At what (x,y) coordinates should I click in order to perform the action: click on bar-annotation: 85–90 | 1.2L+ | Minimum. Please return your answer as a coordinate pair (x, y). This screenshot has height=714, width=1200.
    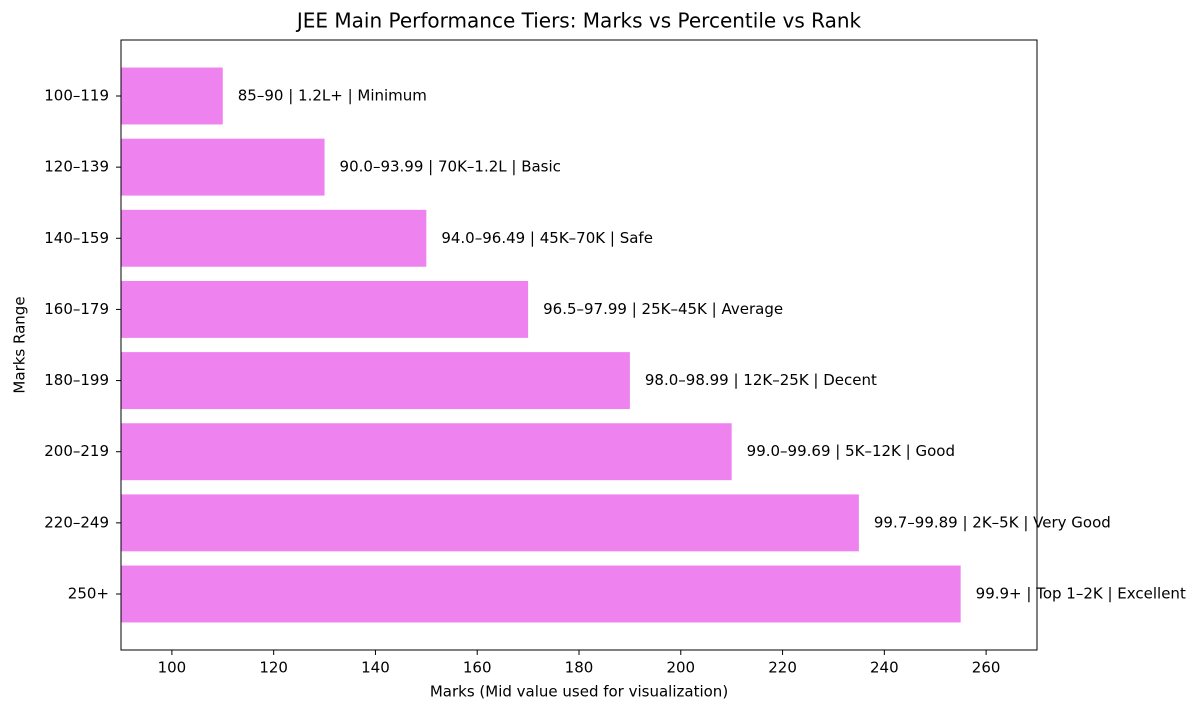
    Looking at the image, I should click on (332, 95).